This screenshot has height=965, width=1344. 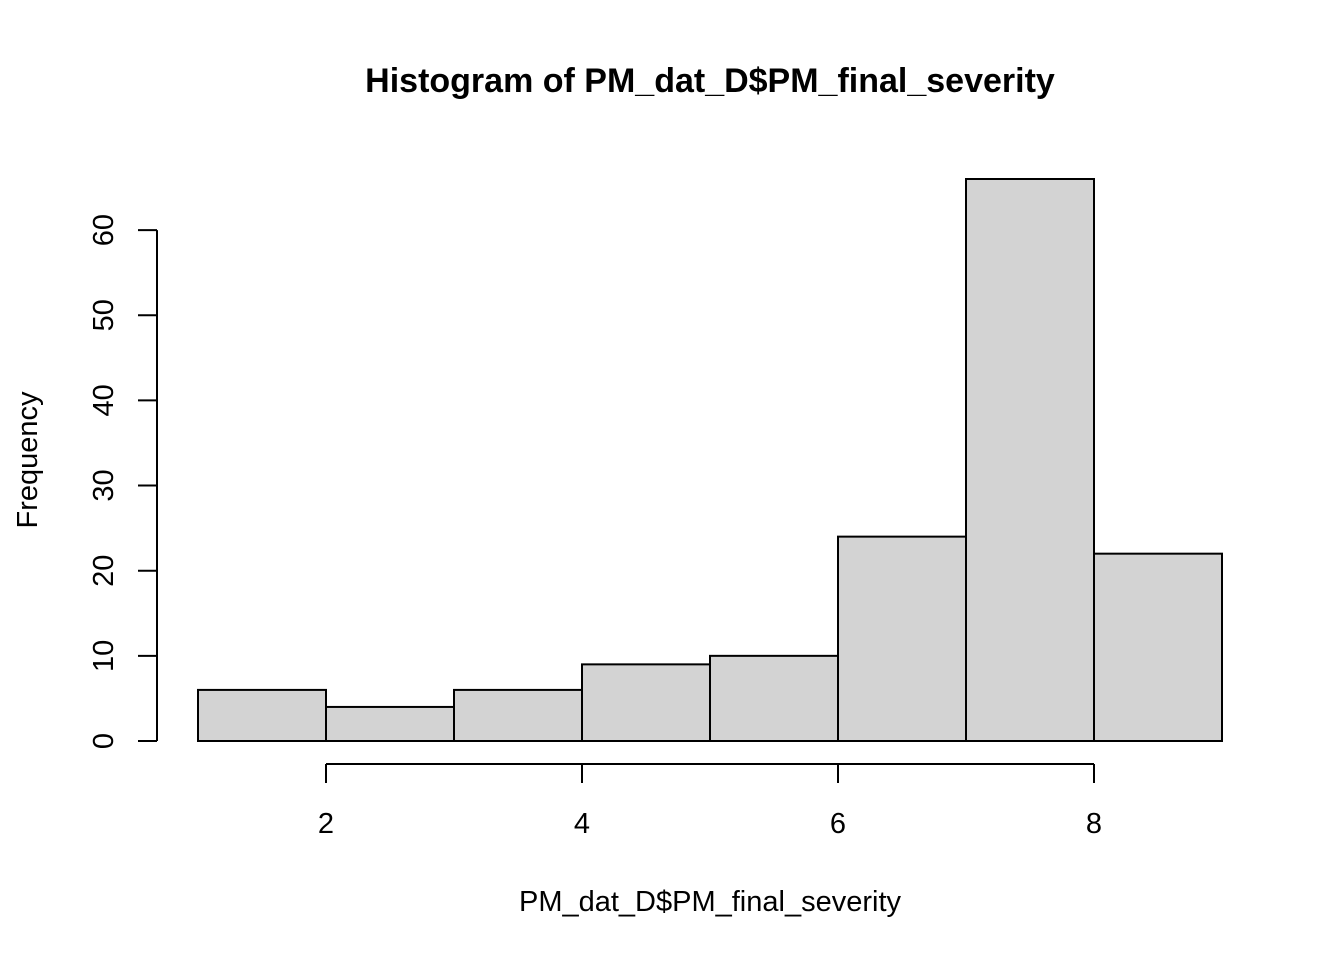 What do you see at coordinates (1094, 824) in the screenshot?
I see `x-tick-label: 8` at bounding box center [1094, 824].